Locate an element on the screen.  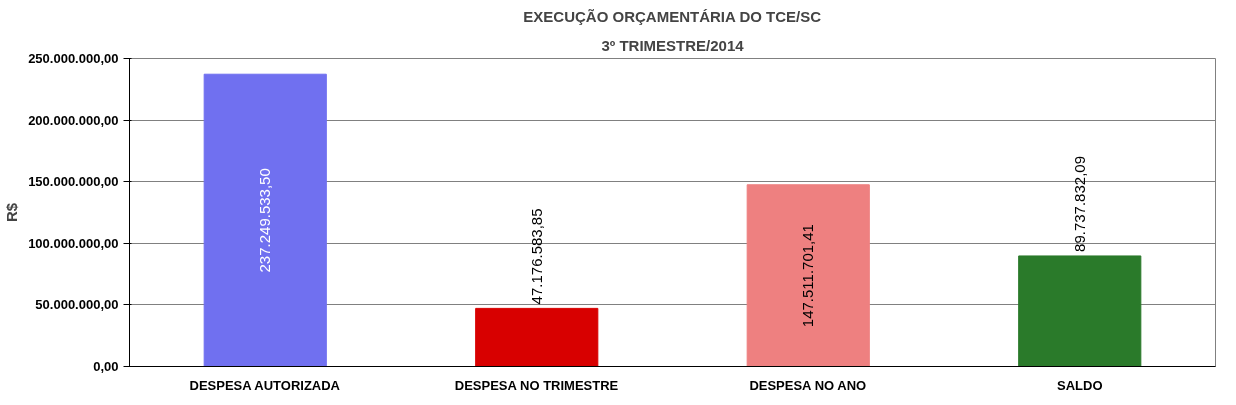
y-tick-label: 250.000.000,00 is located at coordinates (73, 58).